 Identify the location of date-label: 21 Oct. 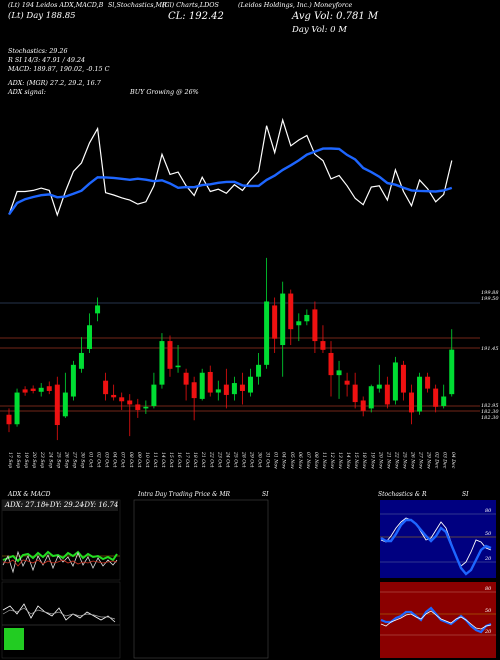
(203, 459).